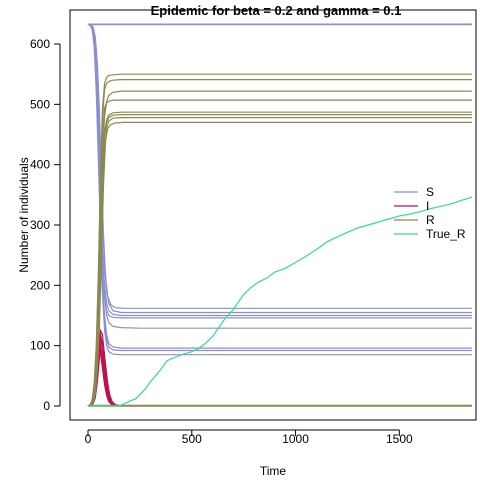 This screenshot has height=480, width=480. I want to click on y-tick-label: 500, so click(40, 104).